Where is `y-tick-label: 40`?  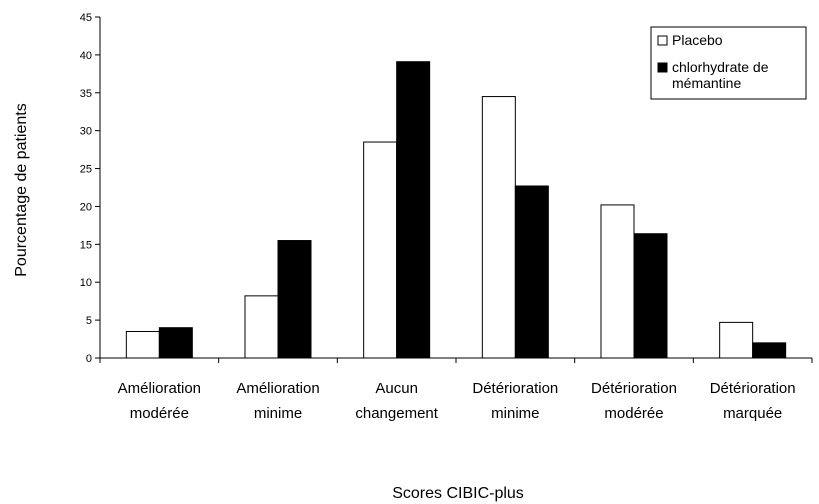
y-tick-label: 40 is located at coordinates (86, 56).